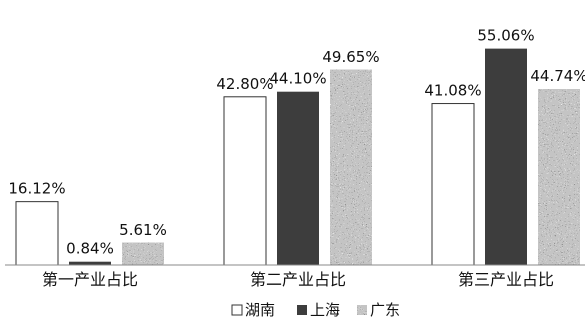  Describe the element at coordinates (452, 91) in the screenshot. I see `value-label: 41.08%` at that location.